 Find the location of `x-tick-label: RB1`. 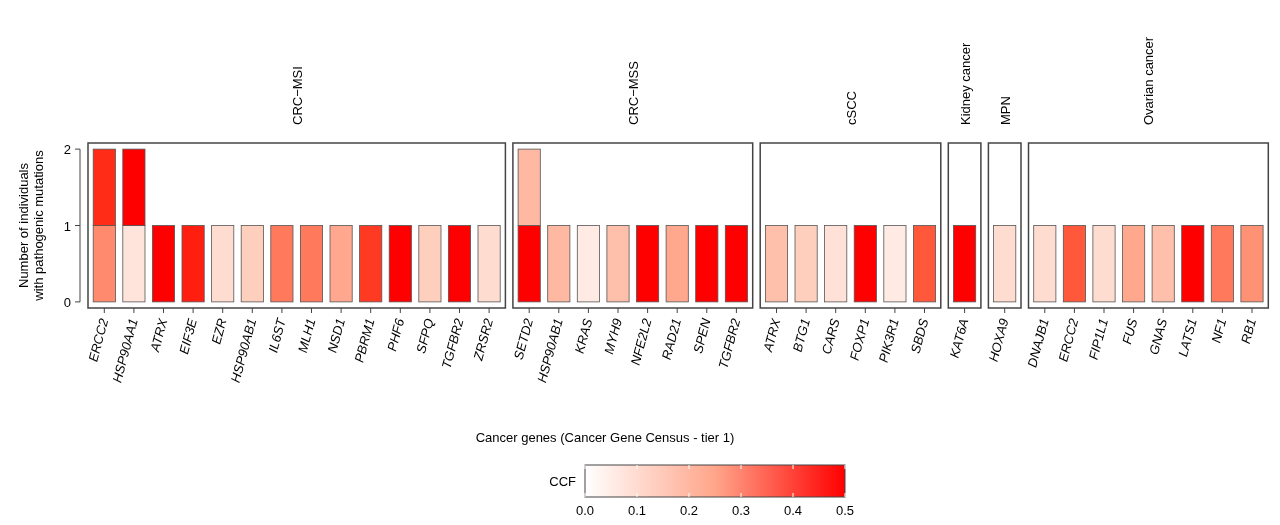

x-tick-label: RB1 is located at coordinates (1248, 331).